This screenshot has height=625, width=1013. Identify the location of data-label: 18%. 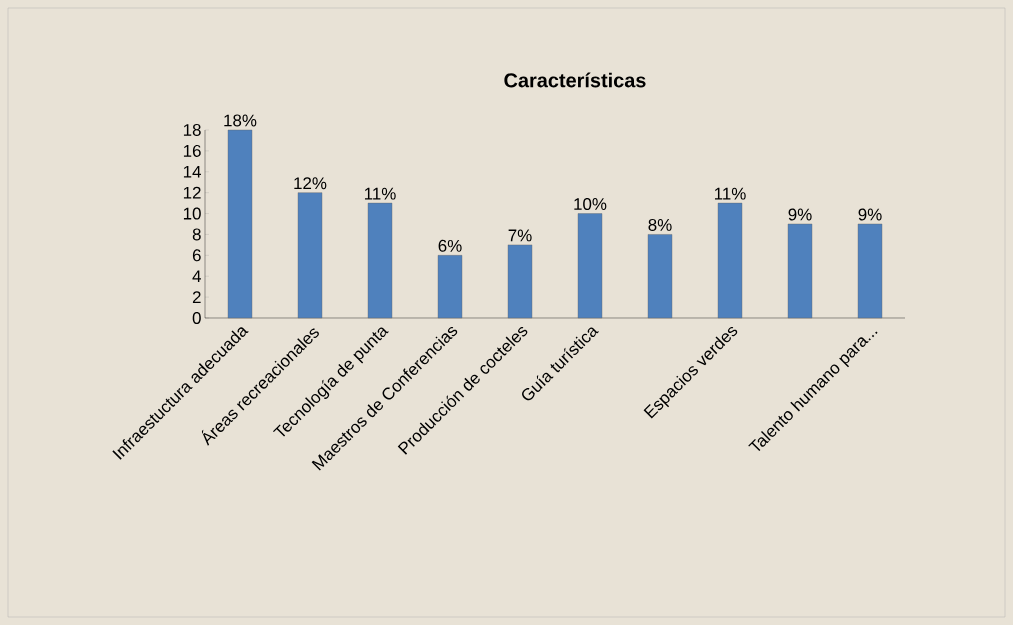
(240, 120).